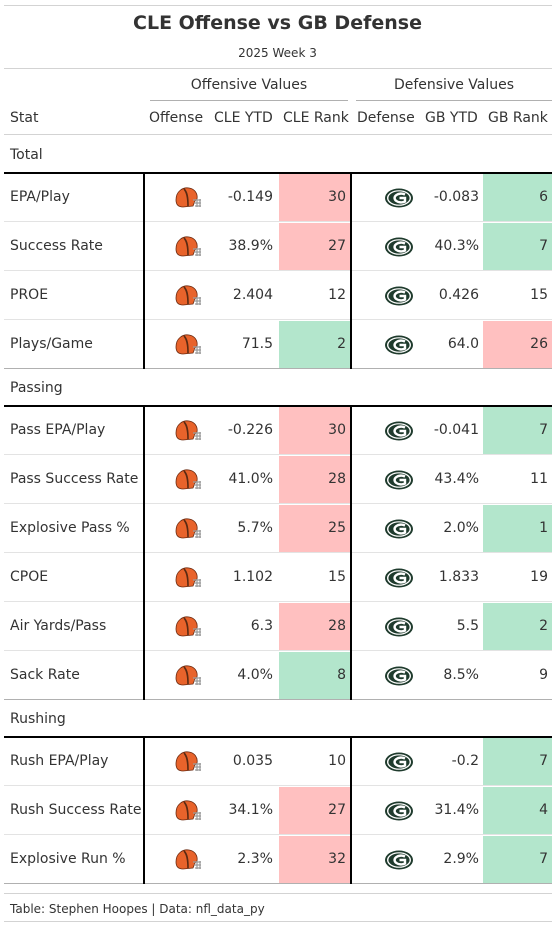  Describe the element at coordinates (51, 343) in the screenshot. I see `row-stat-label: Plays/Game` at that location.